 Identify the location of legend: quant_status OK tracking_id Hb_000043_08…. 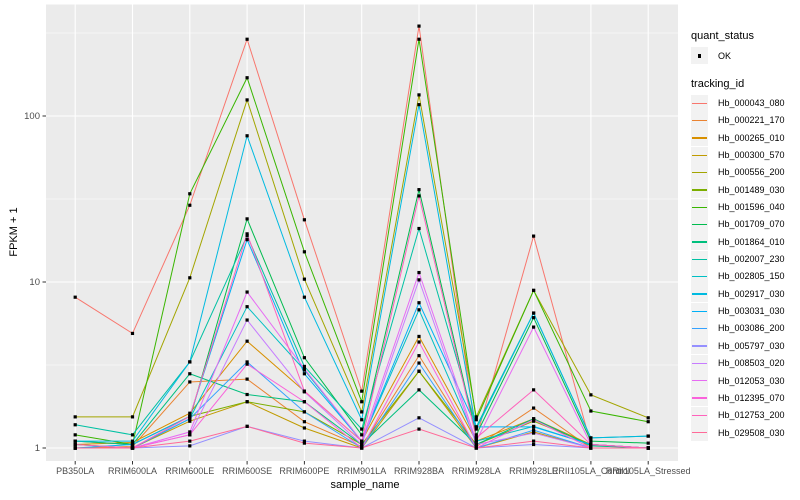
(745, 236).